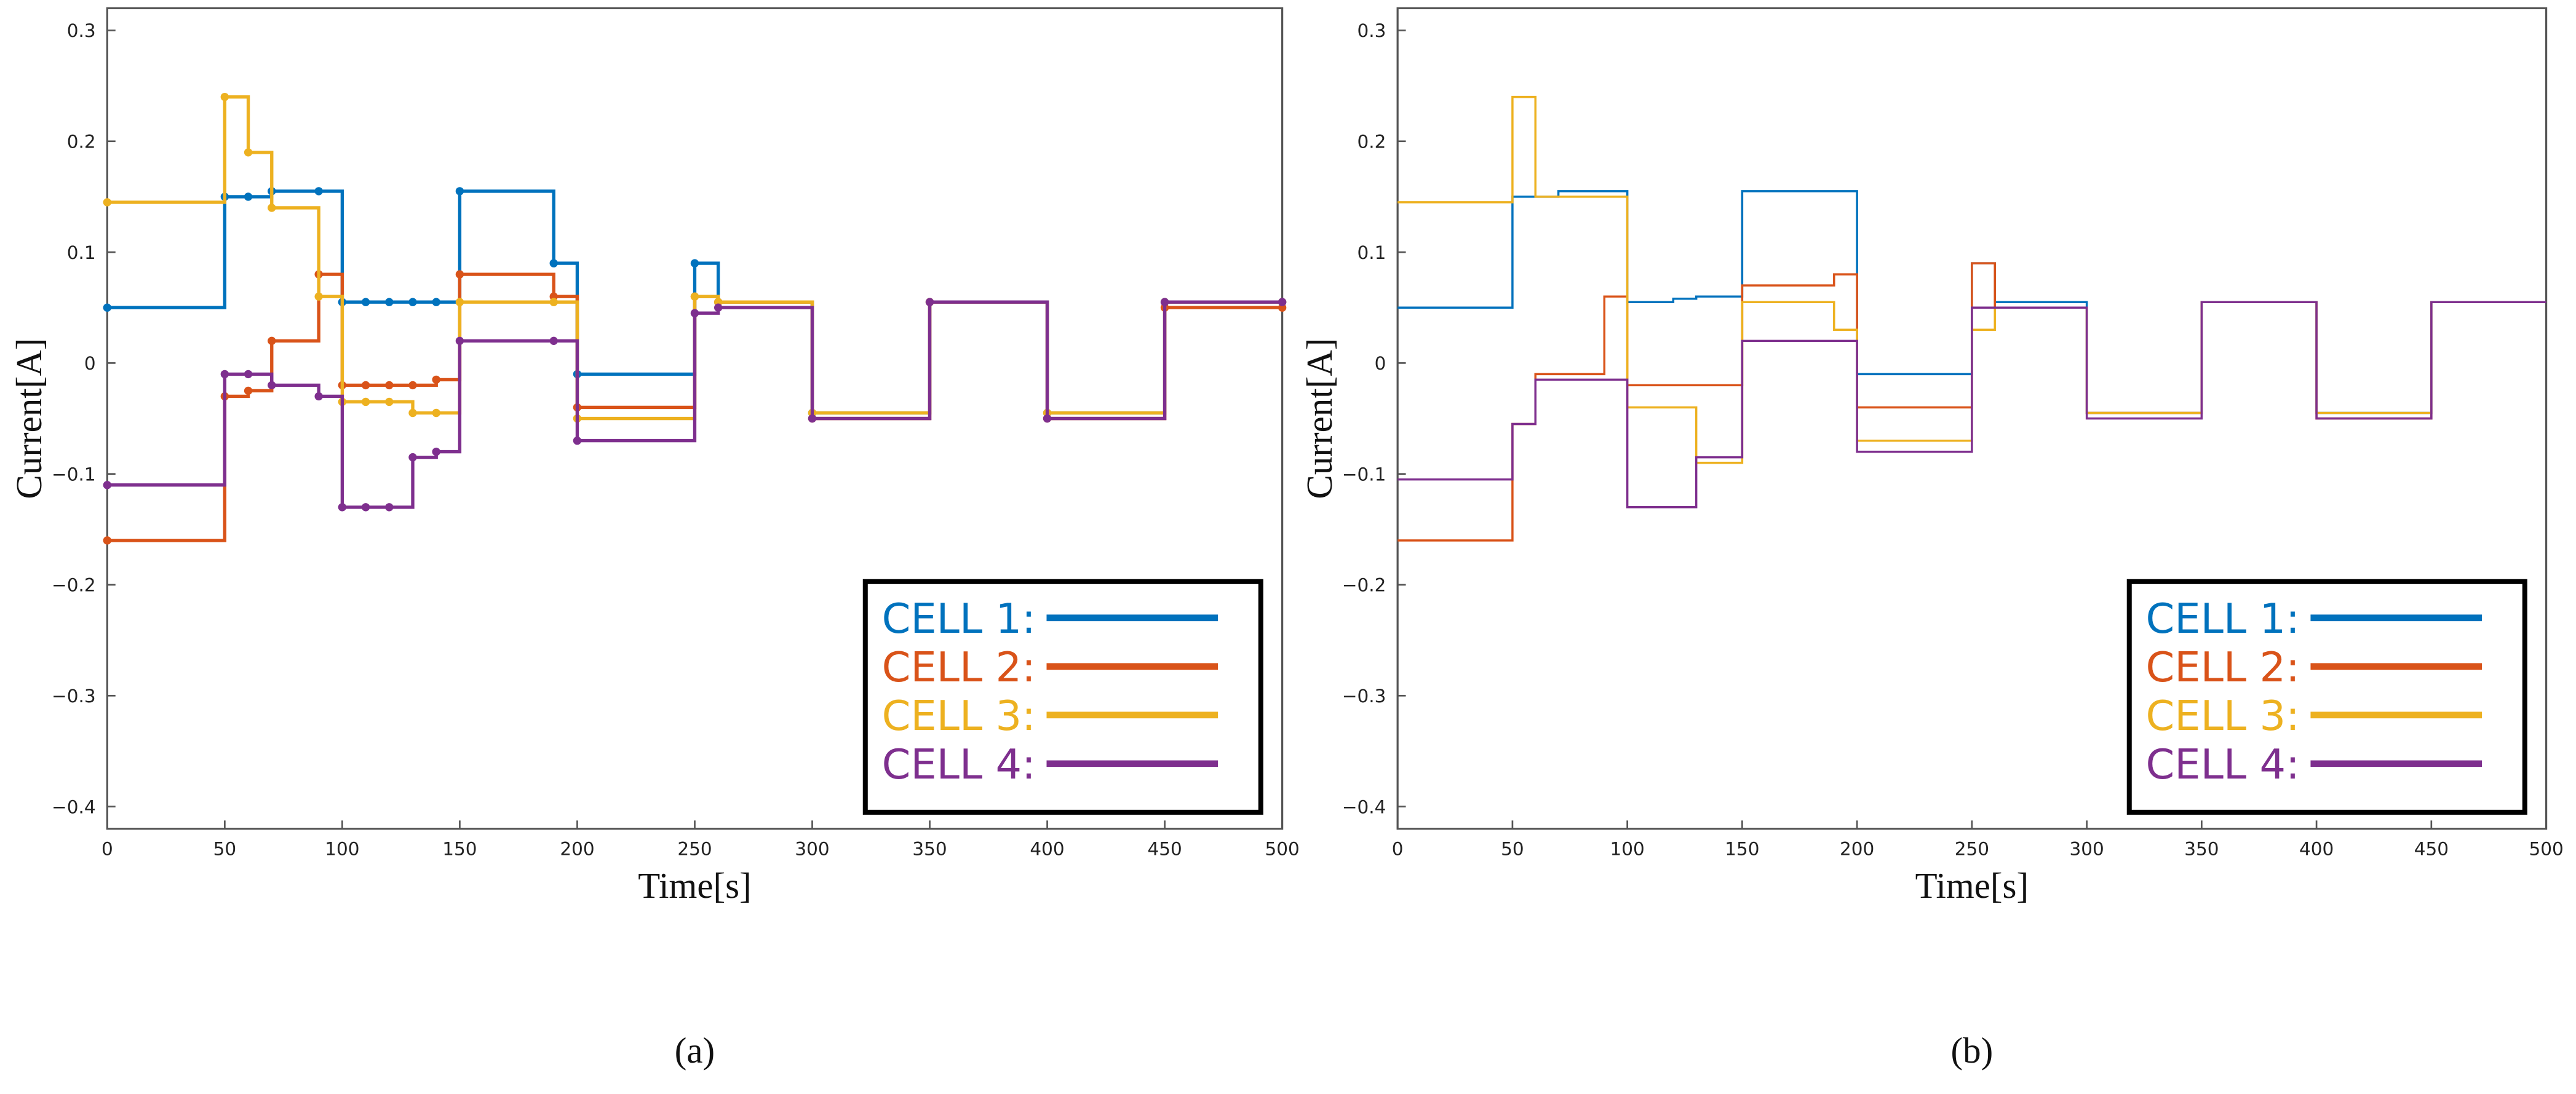  What do you see at coordinates (695, 1050) in the screenshot?
I see `caption: (a)` at bounding box center [695, 1050].